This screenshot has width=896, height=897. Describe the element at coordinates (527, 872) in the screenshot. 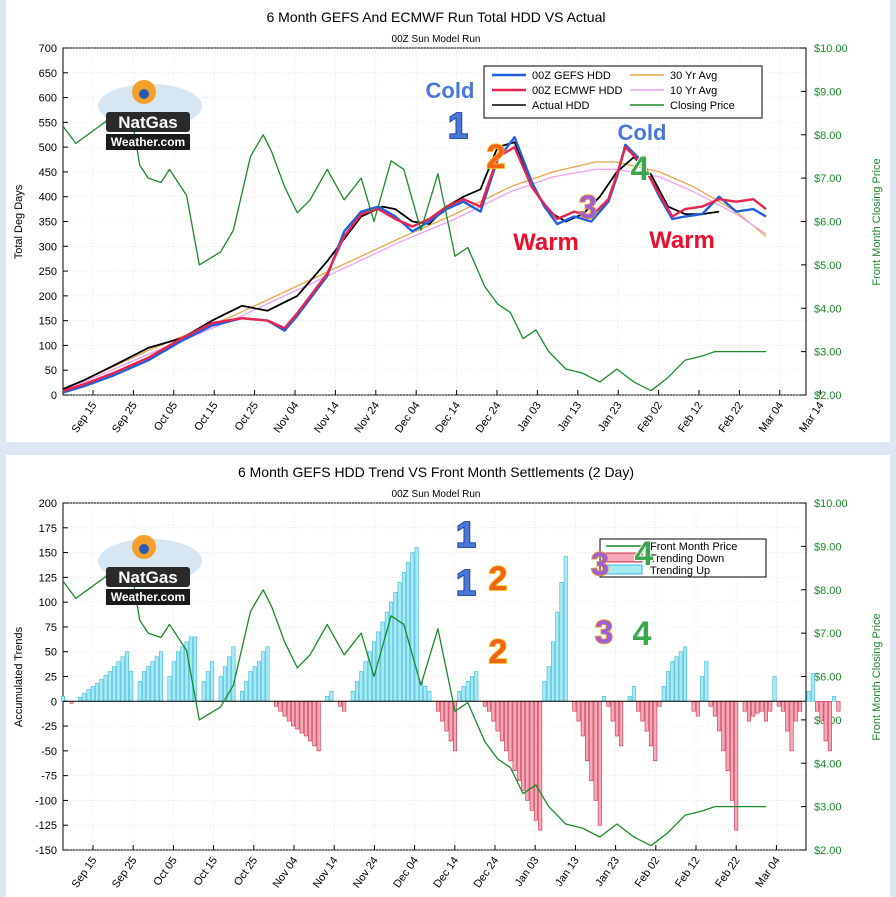

I see `x-tick-label: Jan 03` at that location.